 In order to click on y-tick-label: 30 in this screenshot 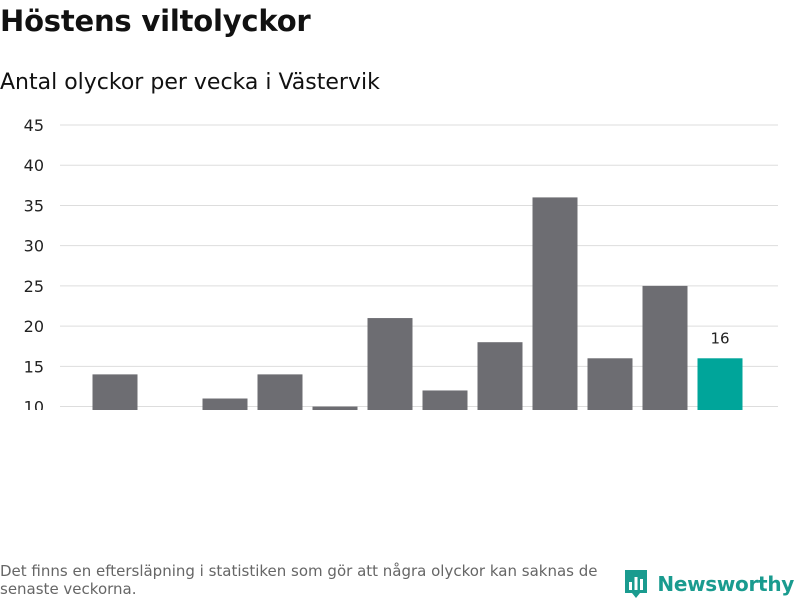, I will do `click(34, 246)`.